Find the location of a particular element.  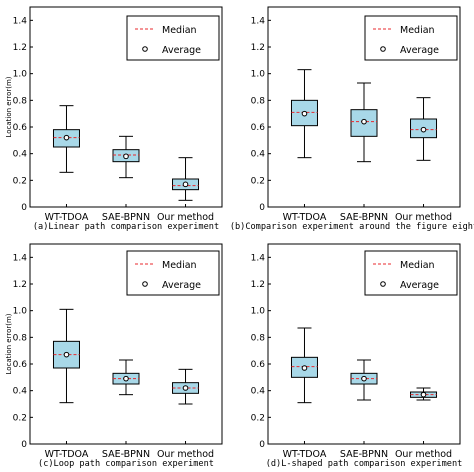

panel-caption: (d)L-shaped path comparison experiment is located at coordinates (364, 464).